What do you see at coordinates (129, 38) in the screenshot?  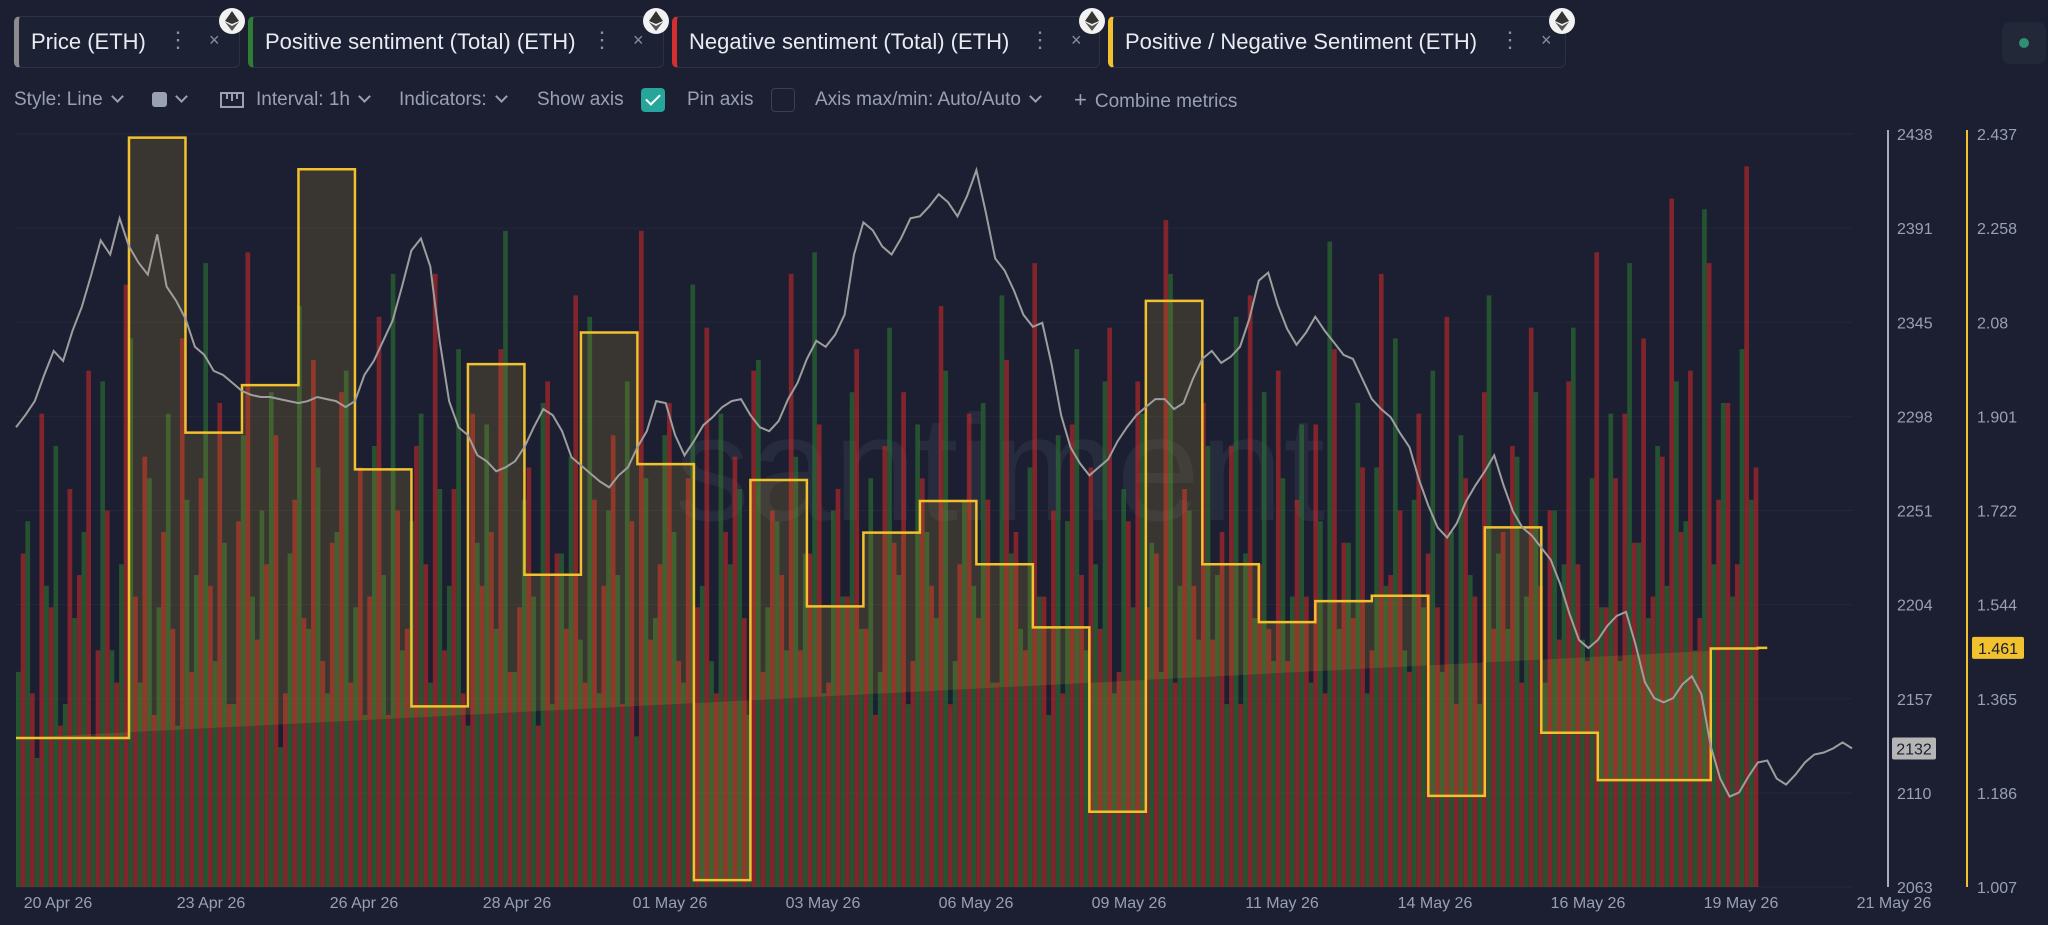 I see `tab-price: Price (ETH) ⋮ ×` at bounding box center [129, 38].